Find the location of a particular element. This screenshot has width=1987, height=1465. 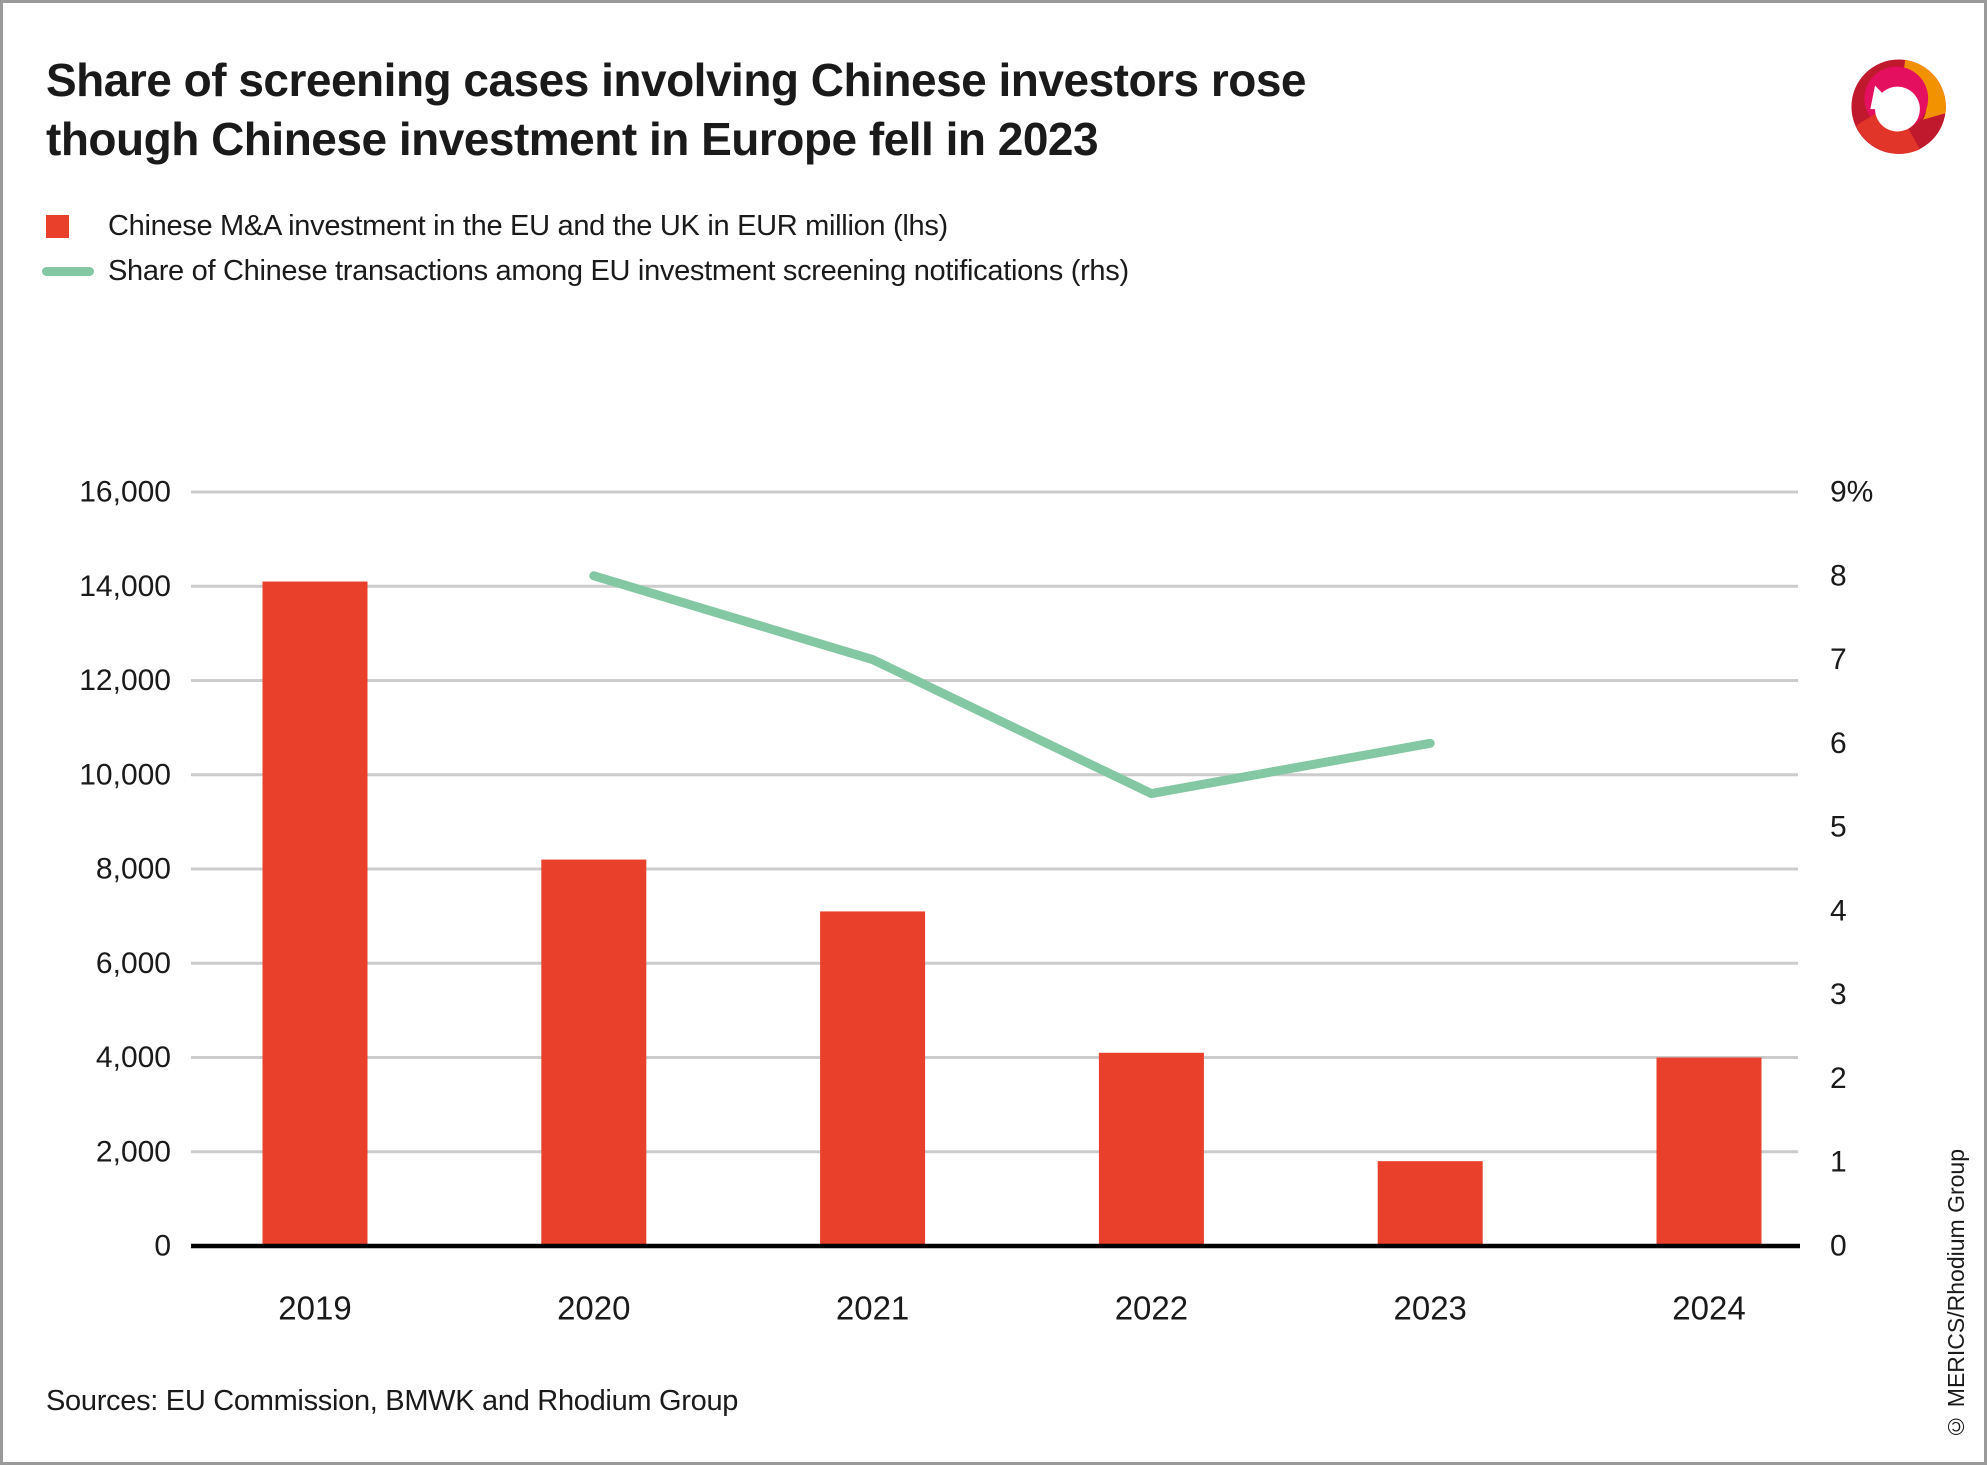

right-axis-tick-label: 1 is located at coordinates (1838, 1162).